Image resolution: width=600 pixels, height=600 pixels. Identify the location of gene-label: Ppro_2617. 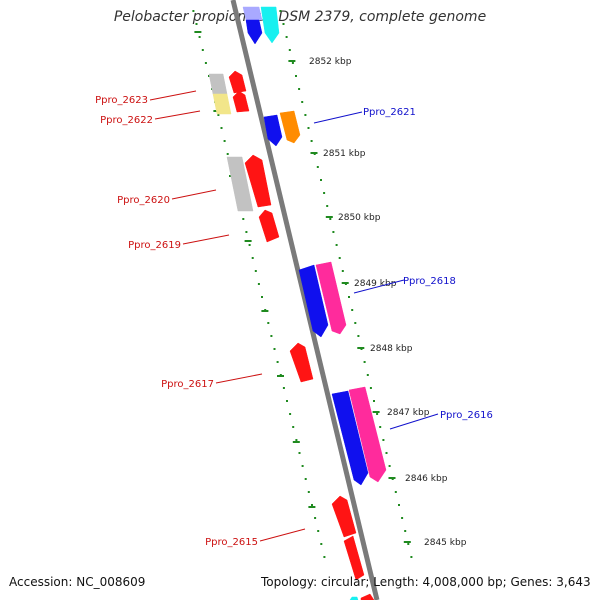
(187, 384).